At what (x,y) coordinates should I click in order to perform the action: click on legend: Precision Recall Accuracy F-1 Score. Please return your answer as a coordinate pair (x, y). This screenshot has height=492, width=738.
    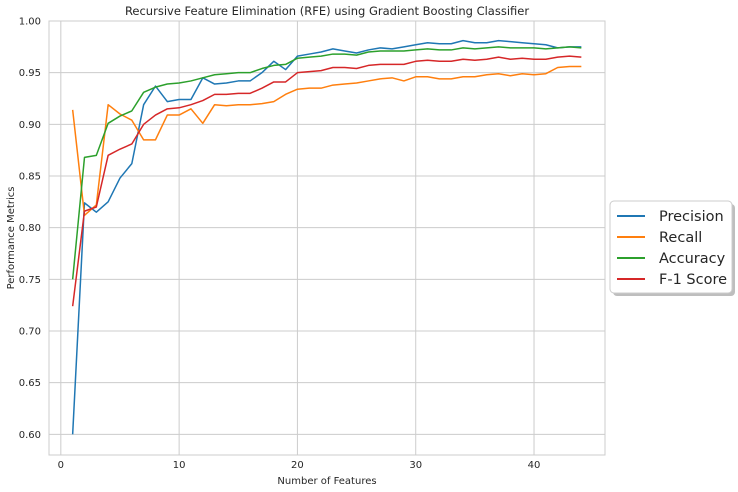
    Looking at the image, I should click on (672, 248).